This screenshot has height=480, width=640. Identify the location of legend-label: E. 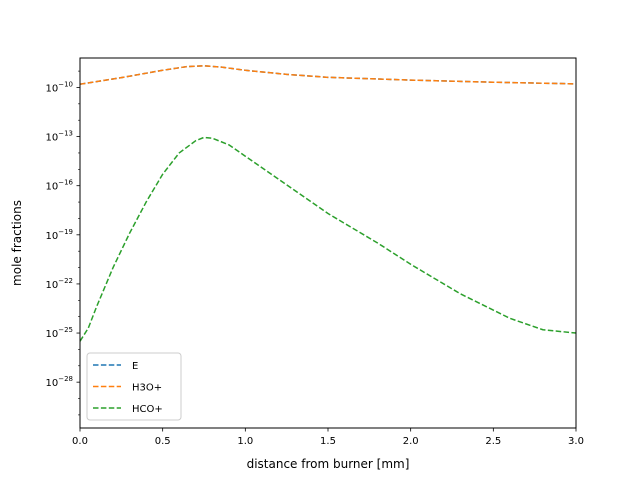
(135, 366).